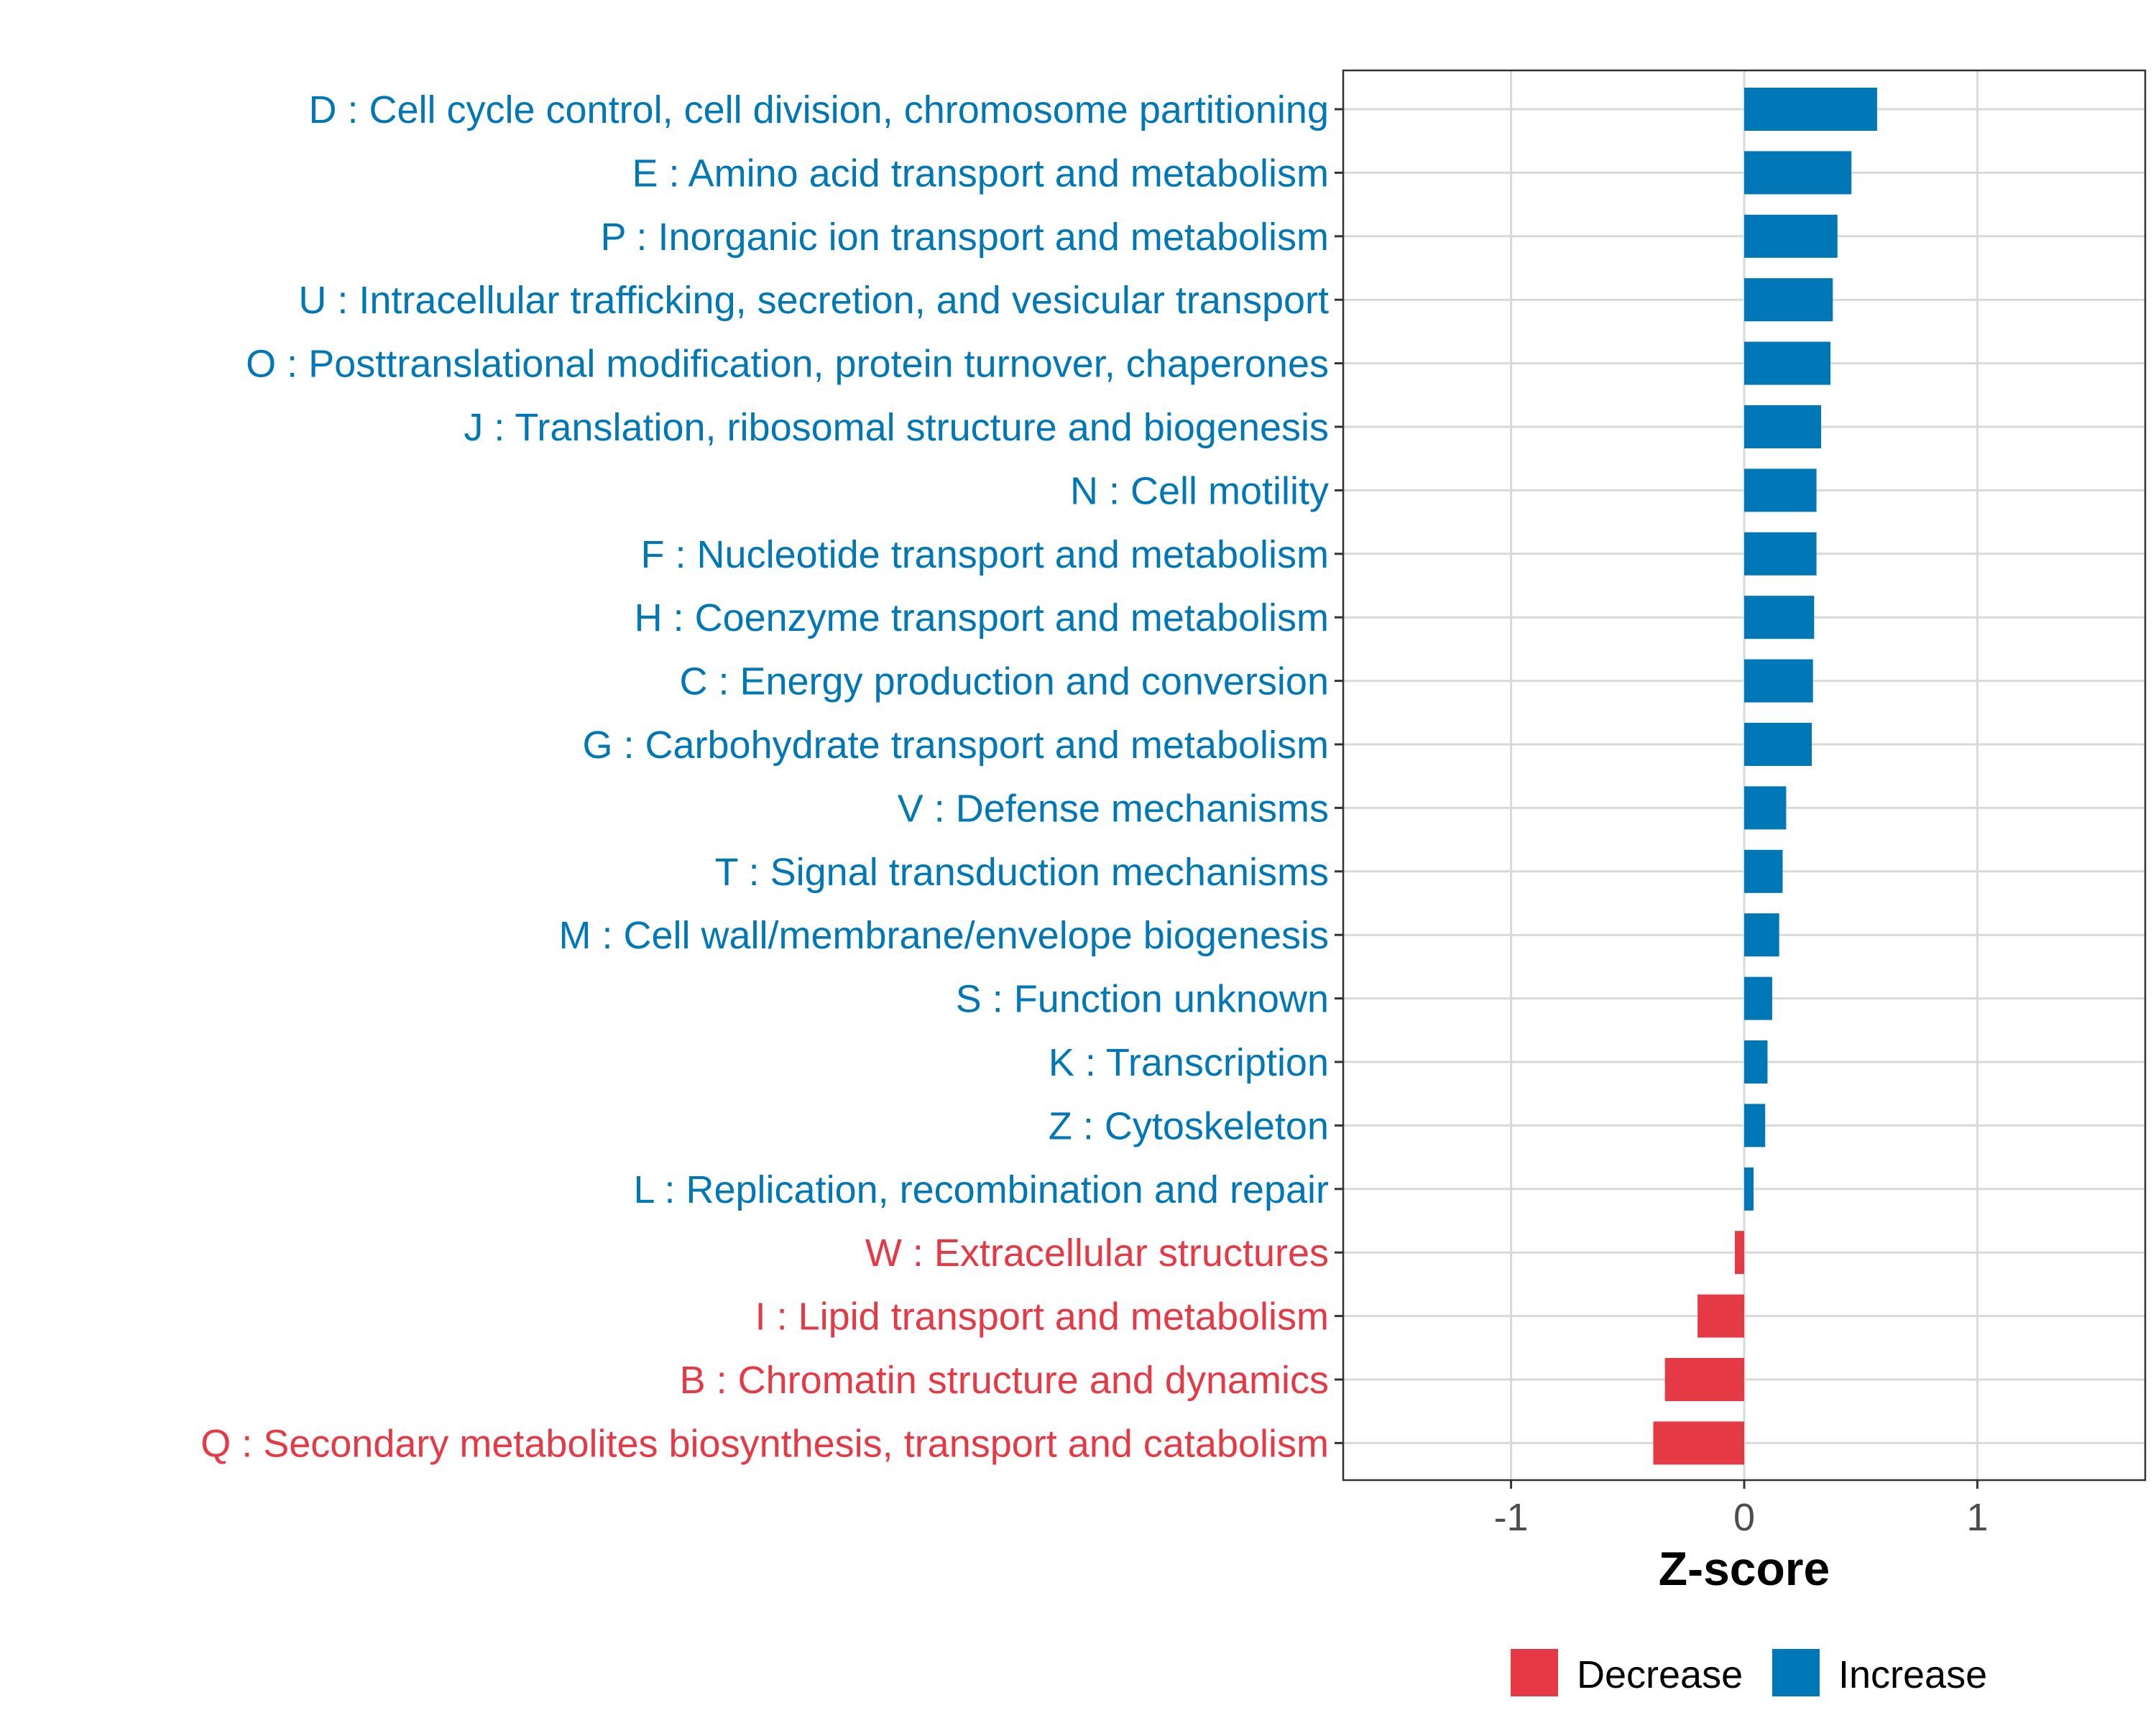 Image resolution: width=2156 pixels, height=1728 pixels. What do you see at coordinates (1512, 1518) in the screenshot?
I see `x-tick-label: -1` at bounding box center [1512, 1518].